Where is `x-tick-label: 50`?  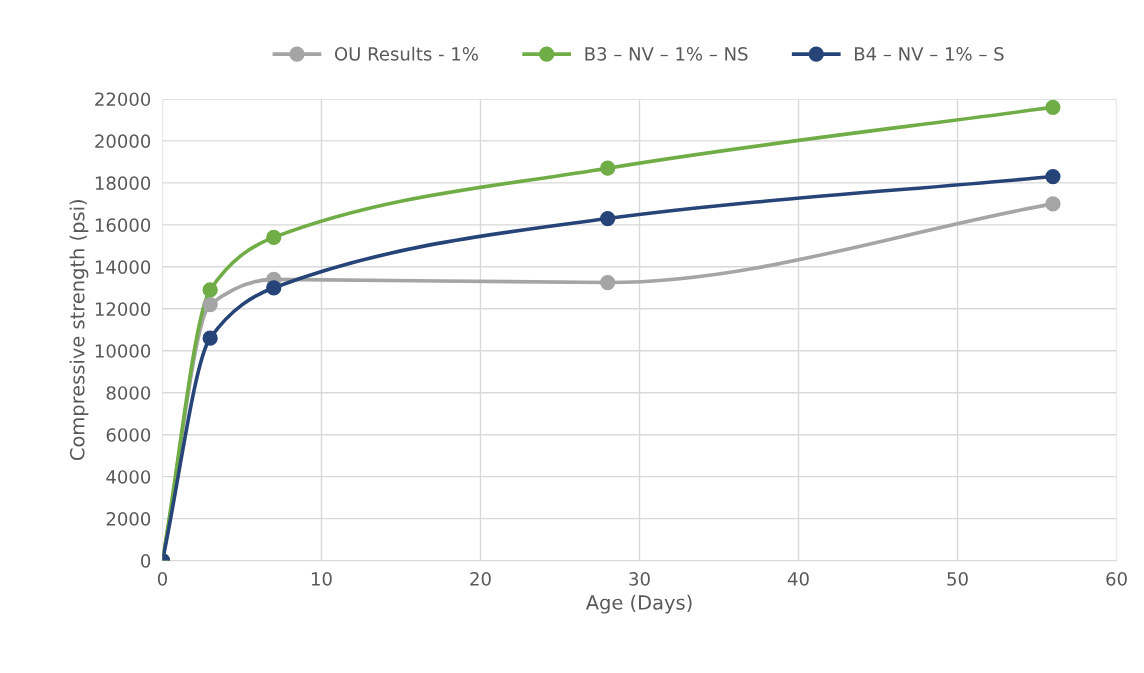
x-tick-label: 50 is located at coordinates (957, 579).